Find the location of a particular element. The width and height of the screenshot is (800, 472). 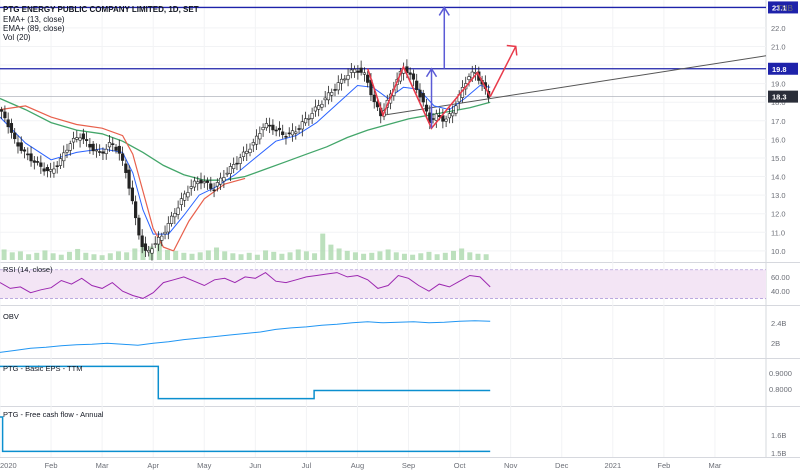

rsi-line is located at coordinates (245, 285).